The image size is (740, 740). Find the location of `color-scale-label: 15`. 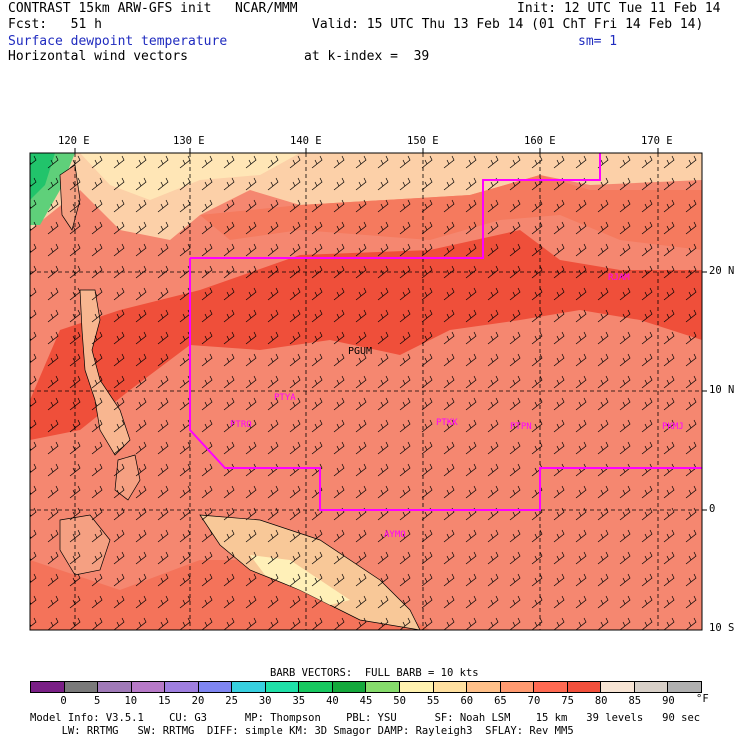

color-scale-label: 15 is located at coordinates (164, 701).